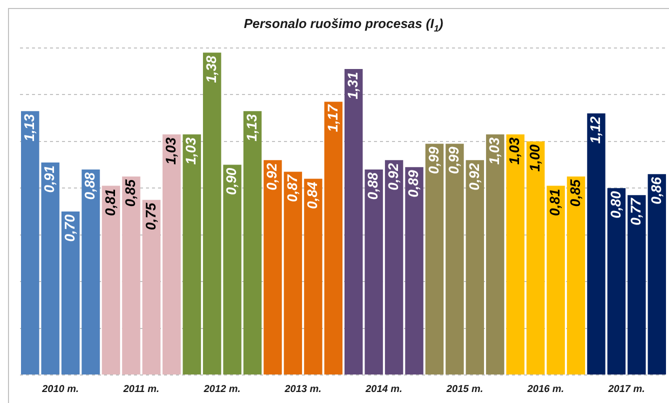 This screenshot has height=403, width=669. What do you see at coordinates (534, 158) in the screenshot?
I see `data-label: 1,00` at bounding box center [534, 158].